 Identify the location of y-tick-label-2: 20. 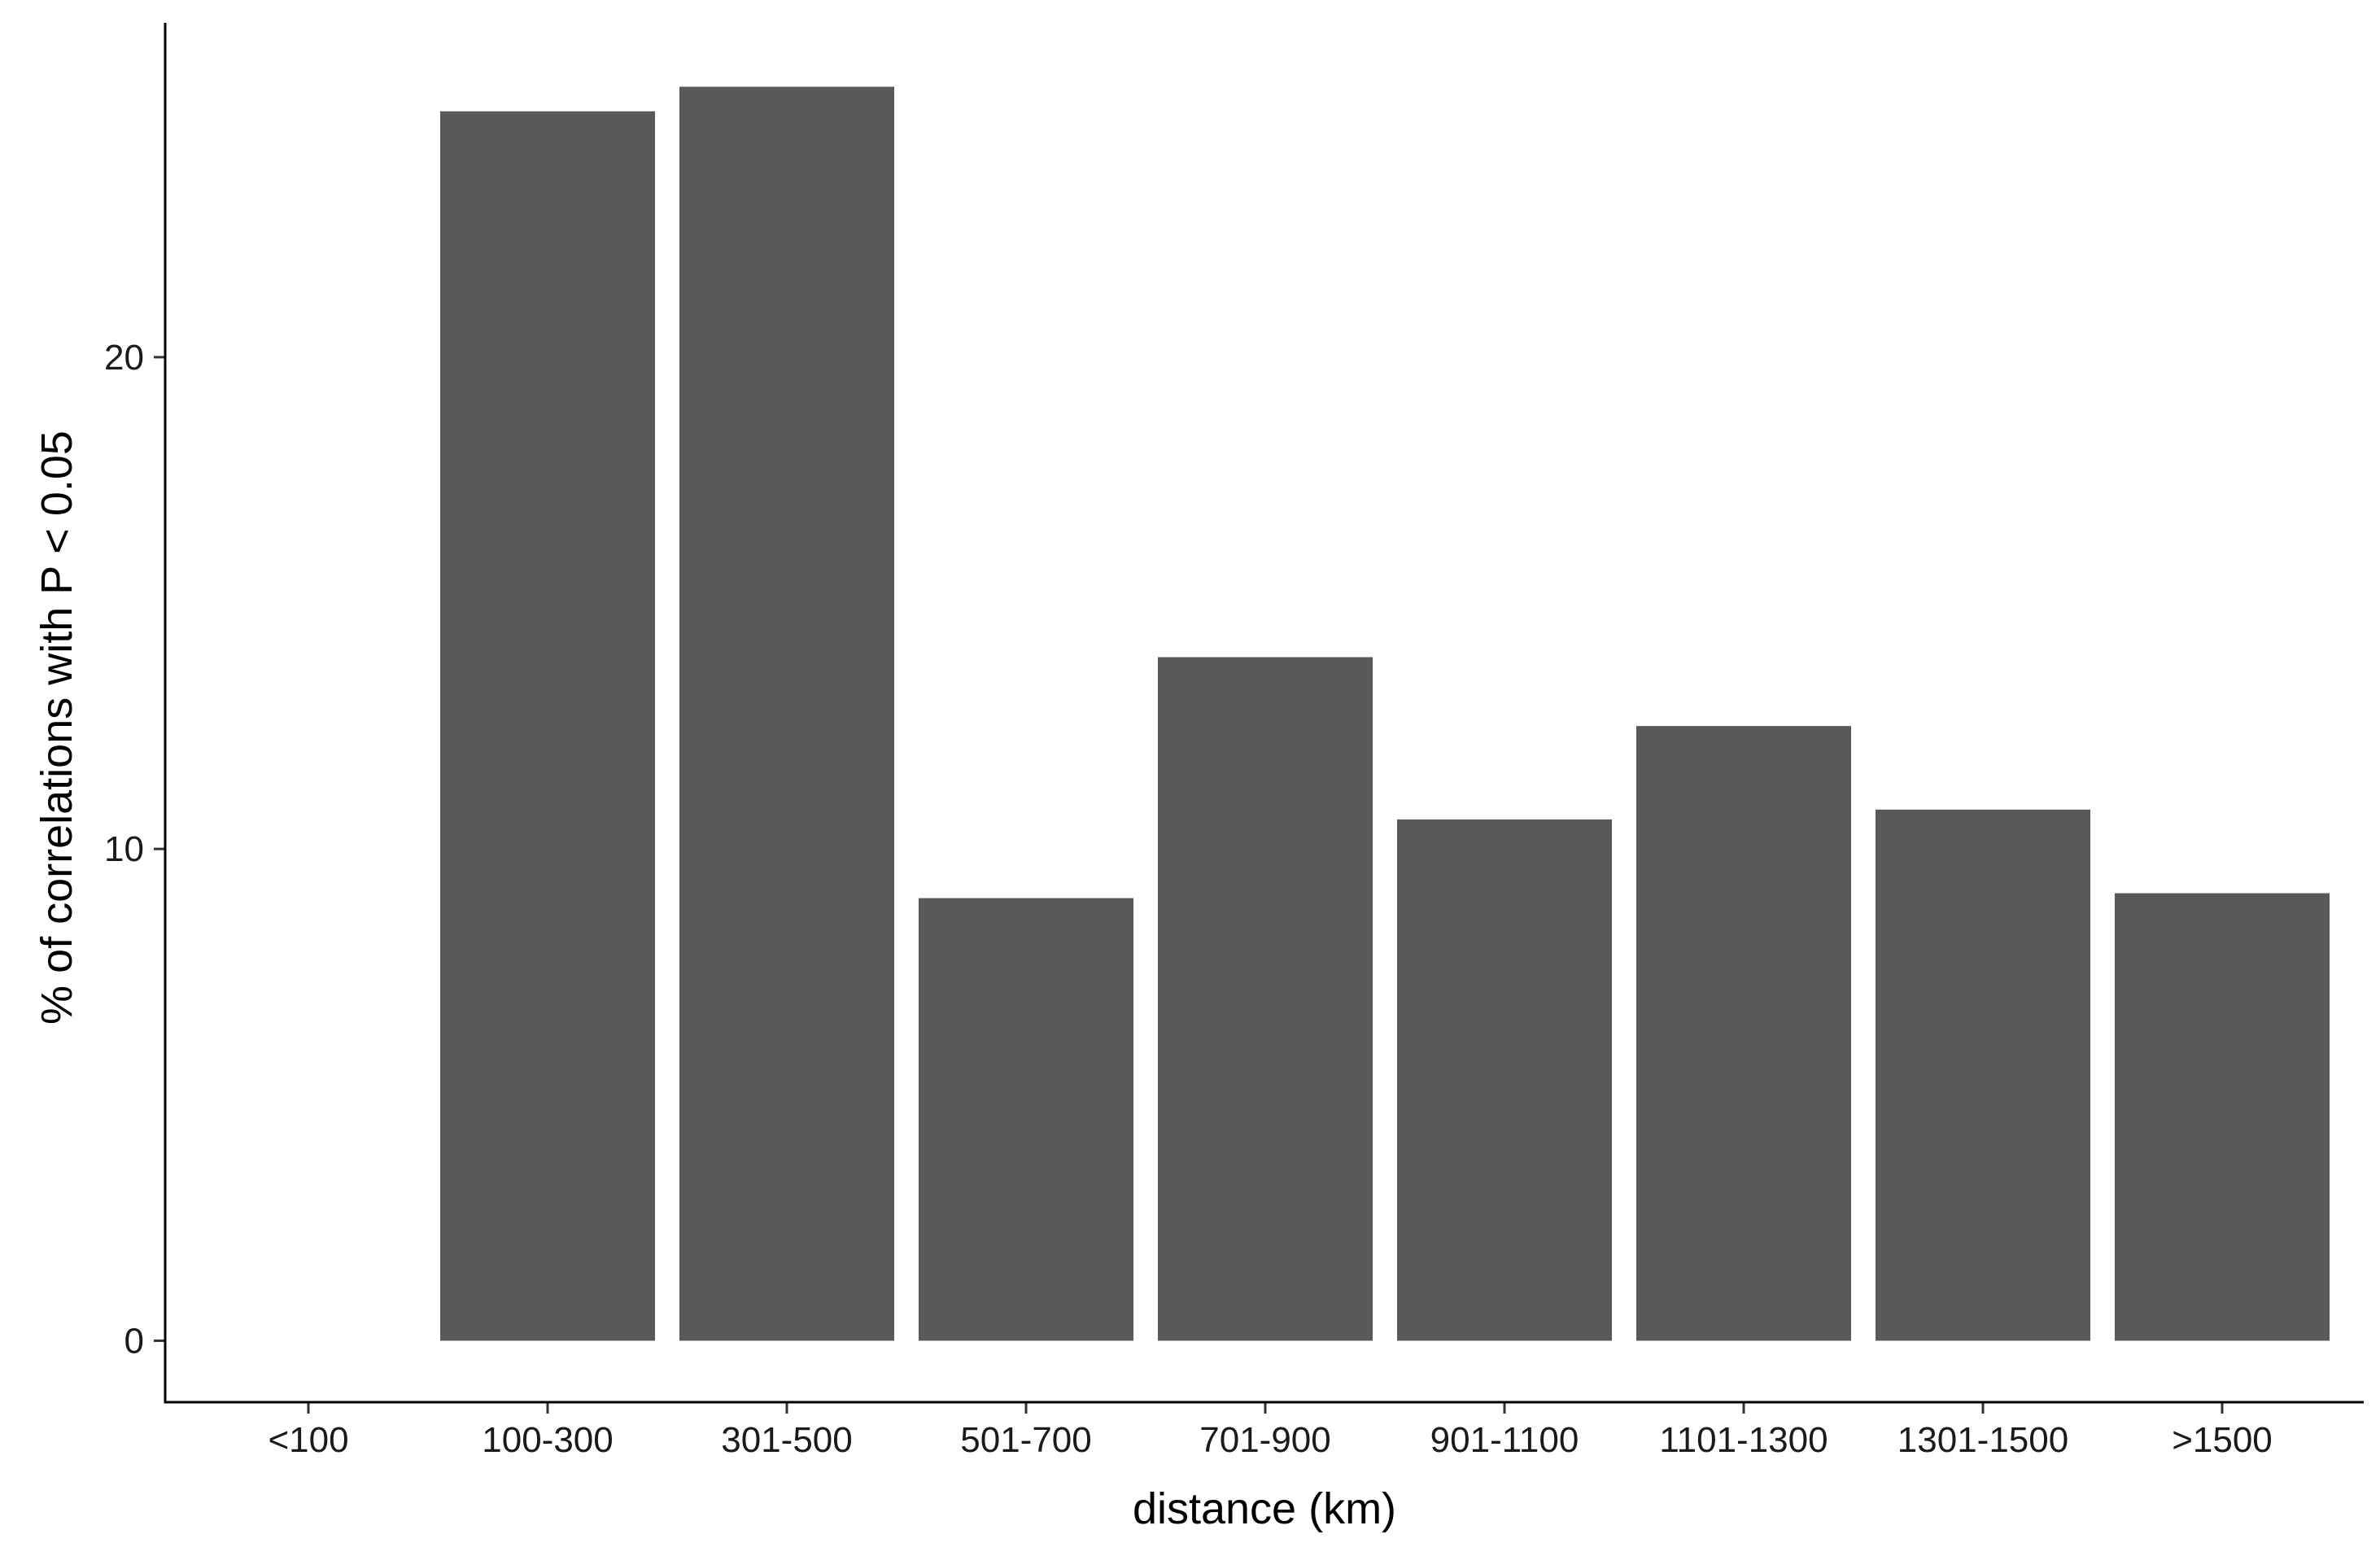
(124, 358).